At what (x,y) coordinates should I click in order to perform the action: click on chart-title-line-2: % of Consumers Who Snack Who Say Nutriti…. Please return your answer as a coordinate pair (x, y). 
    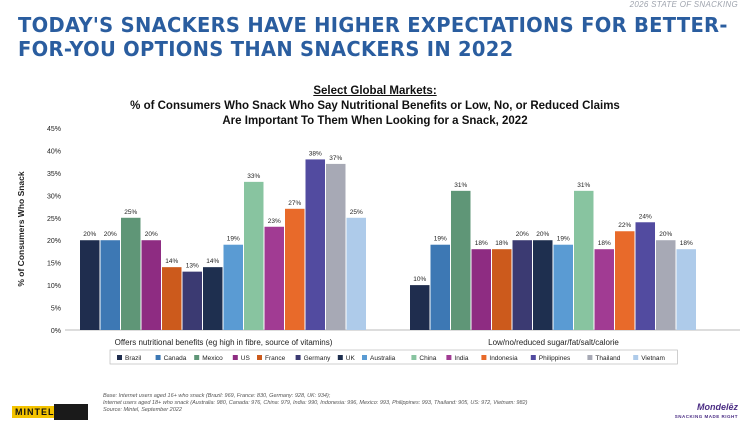
    Looking at the image, I should click on (375, 106).